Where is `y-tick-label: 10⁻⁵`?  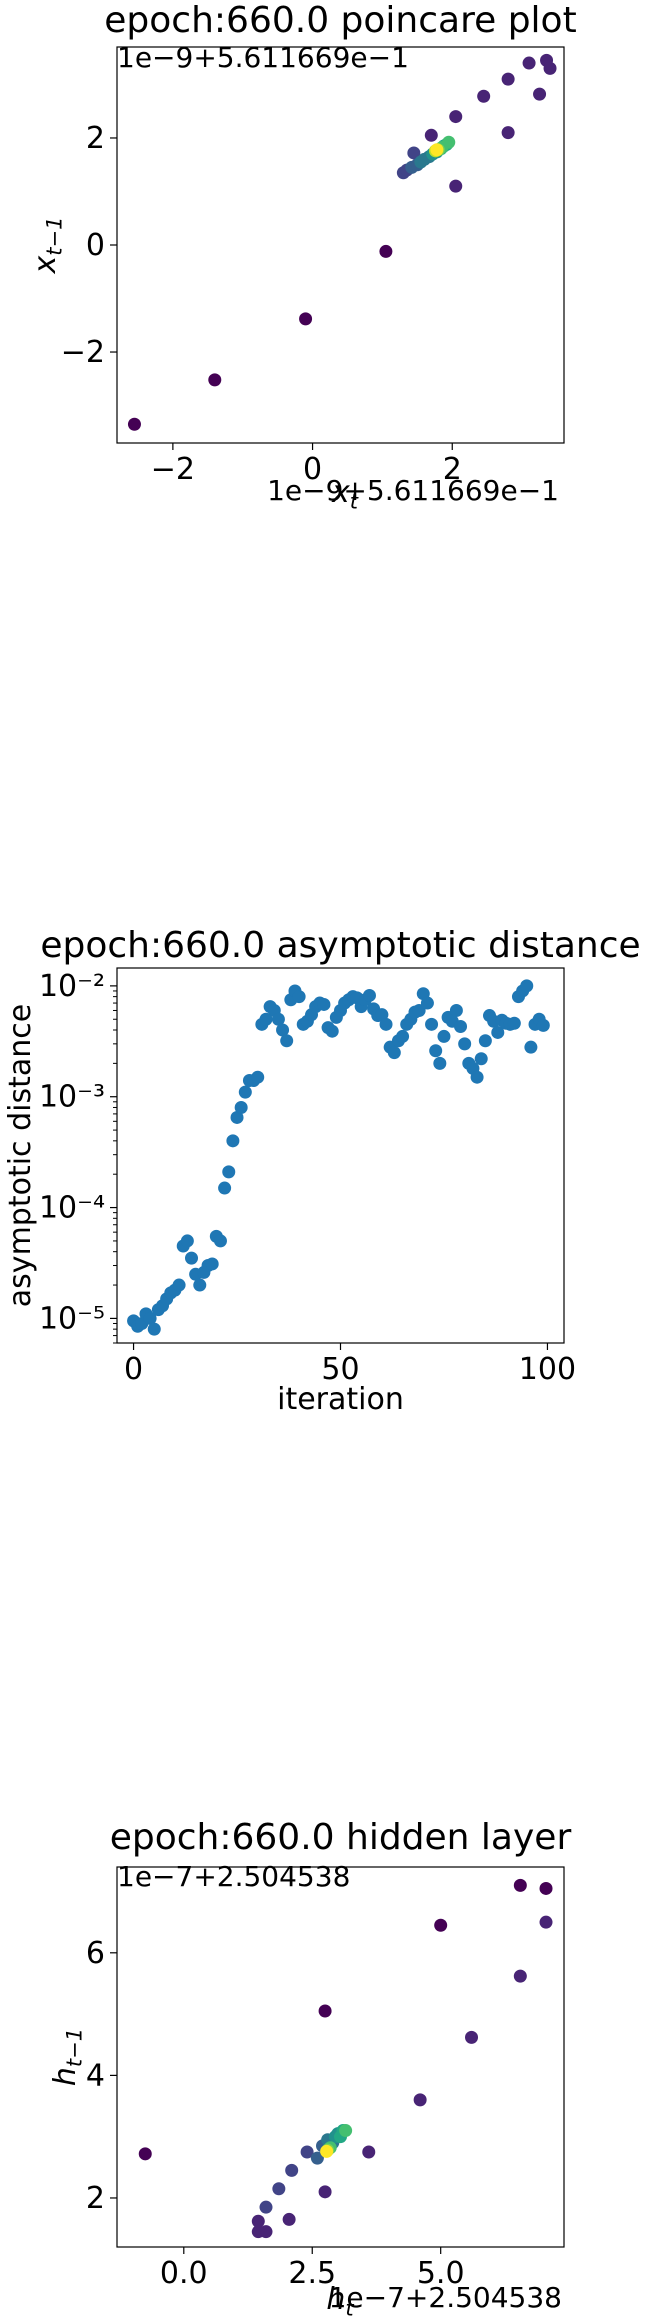 y-tick-label: 10⁻⁵ is located at coordinates (72, 1318).